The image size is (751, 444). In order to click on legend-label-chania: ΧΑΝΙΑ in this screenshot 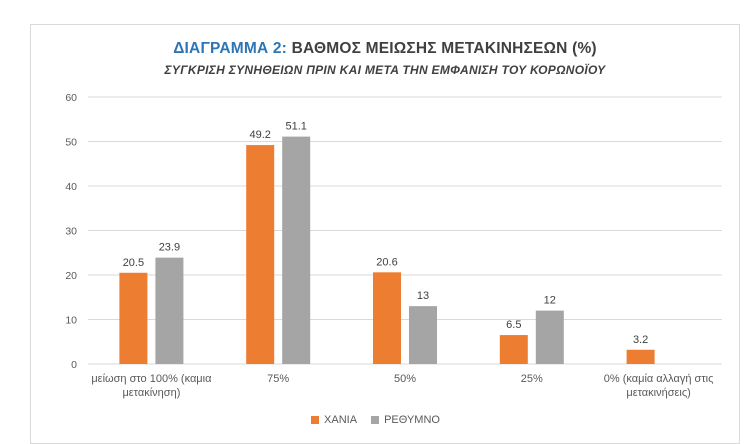, I will do `click(341, 420)`.